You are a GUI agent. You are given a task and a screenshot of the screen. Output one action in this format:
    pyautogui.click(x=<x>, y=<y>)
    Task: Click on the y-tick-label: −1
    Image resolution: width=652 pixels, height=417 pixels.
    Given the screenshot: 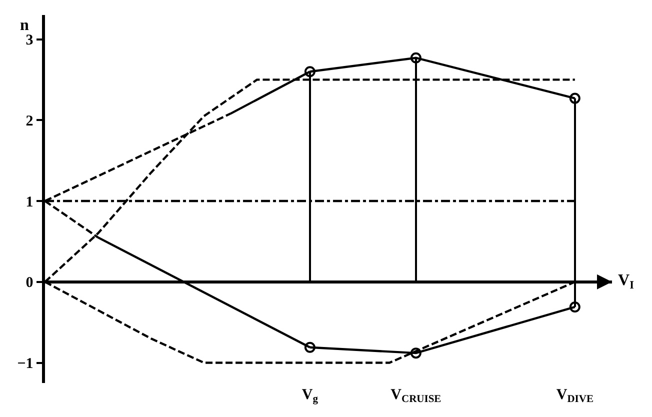 What is the action you would take?
    pyautogui.click(x=25, y=364)
    